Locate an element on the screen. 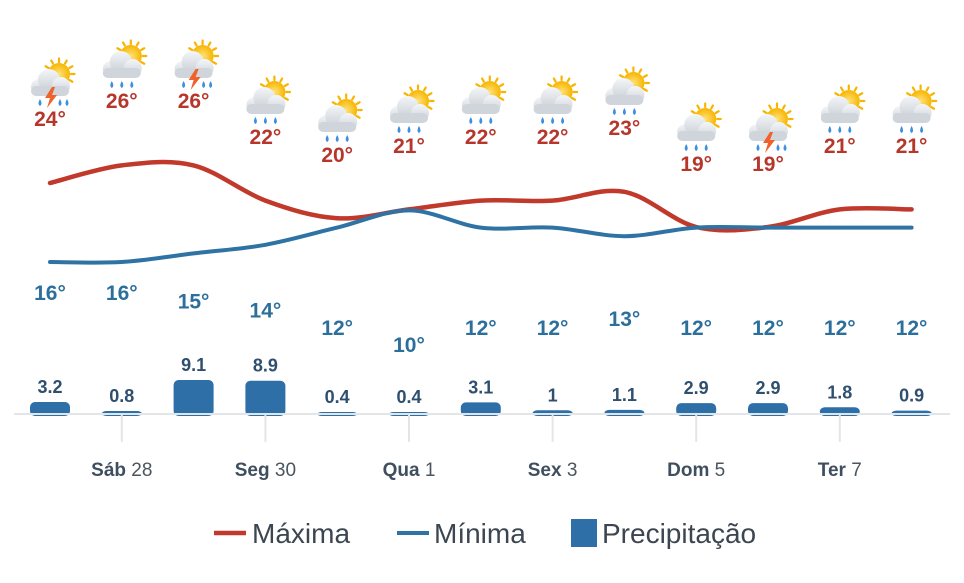 The image size is (964, 583). legend-label-max: Máxima is located at coordinates (301, 533).